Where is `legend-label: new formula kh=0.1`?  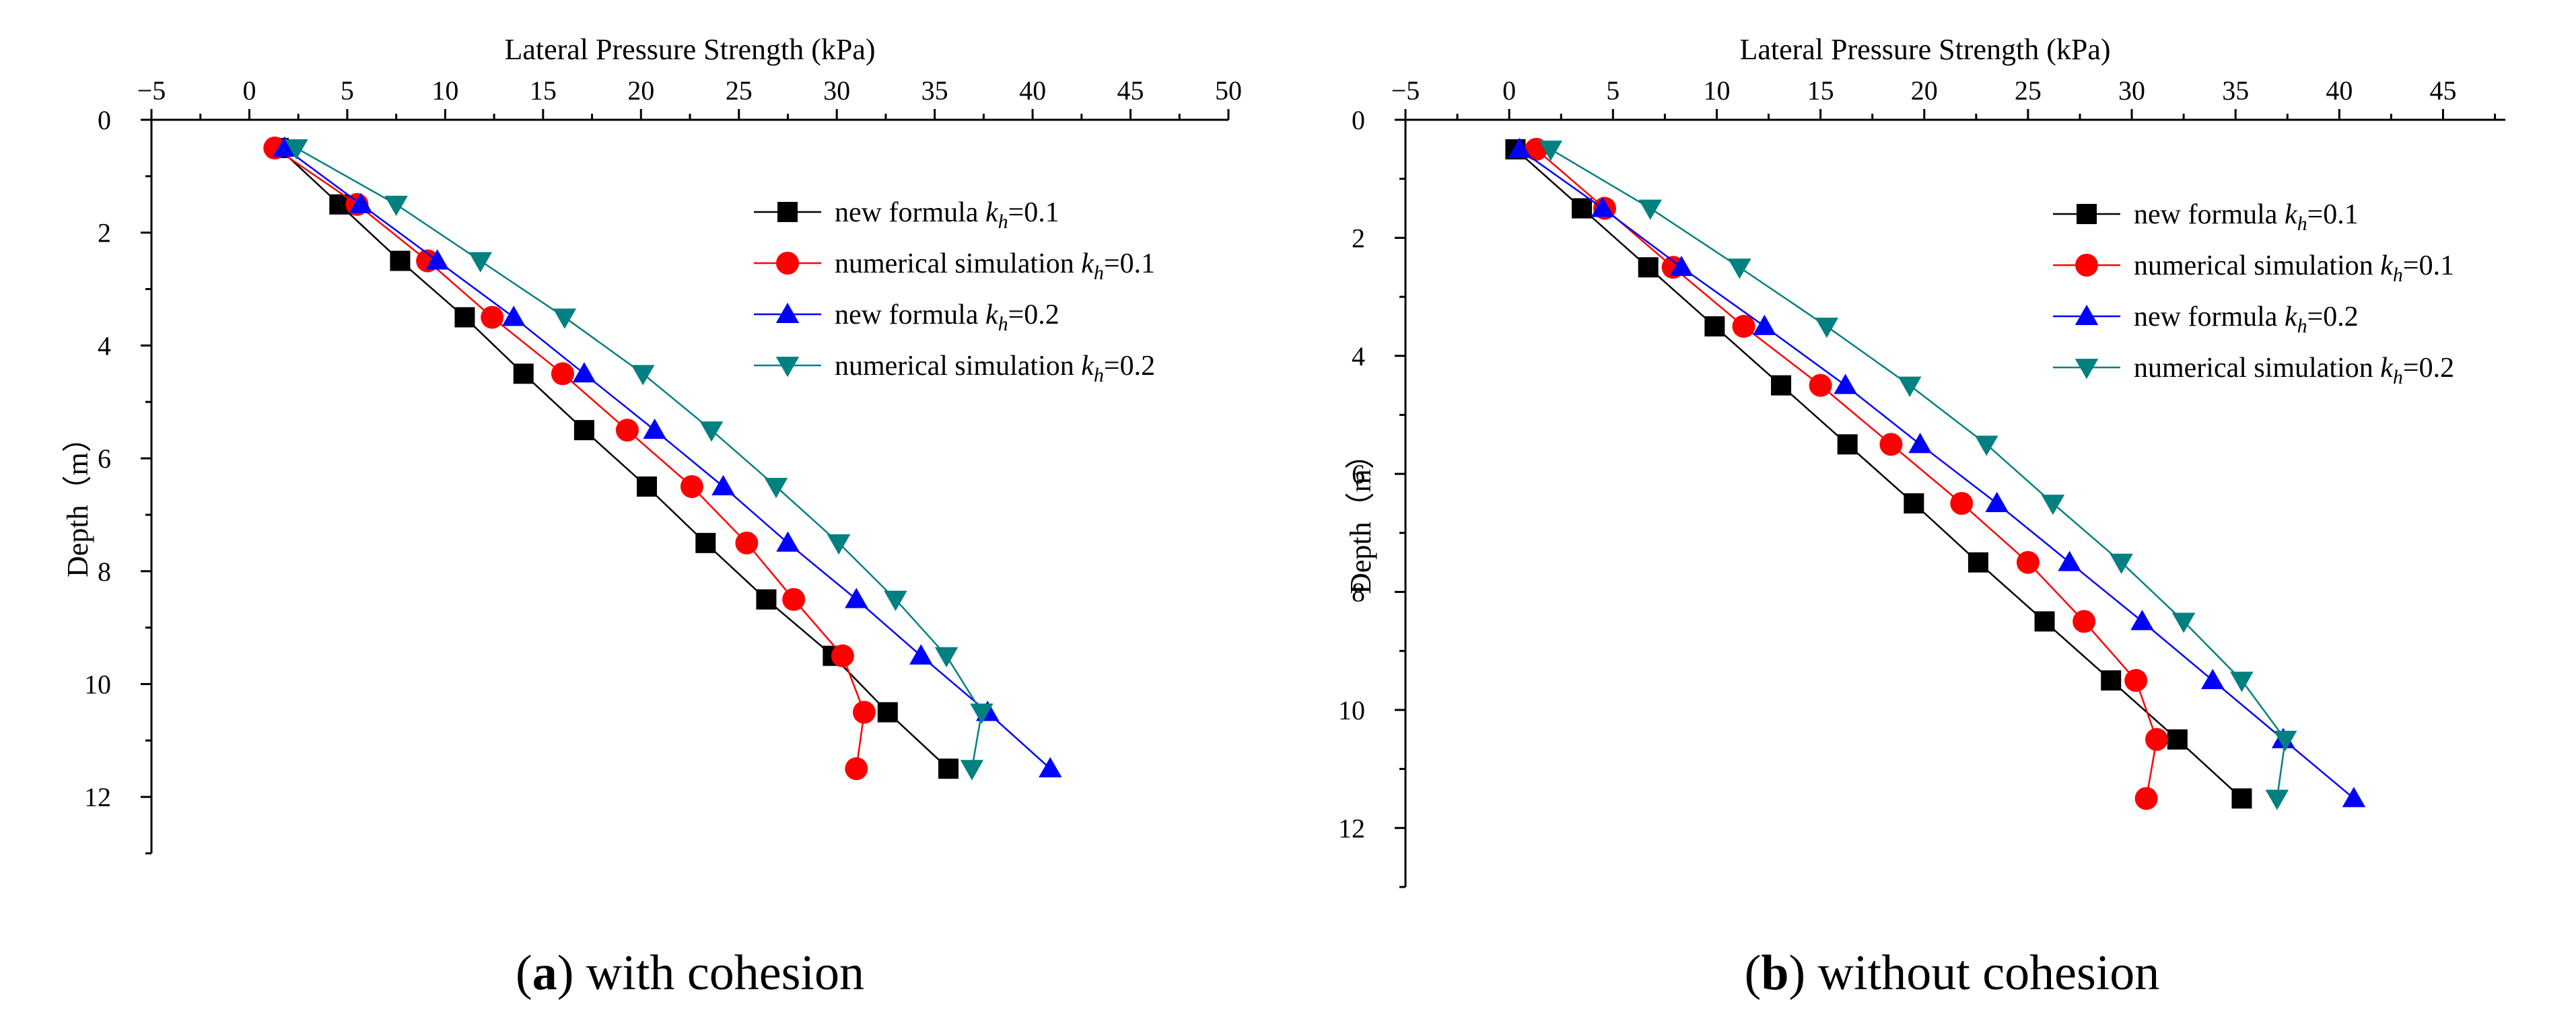
legend-label: new formula kh=0.1 is located at coordinates (947, 215).